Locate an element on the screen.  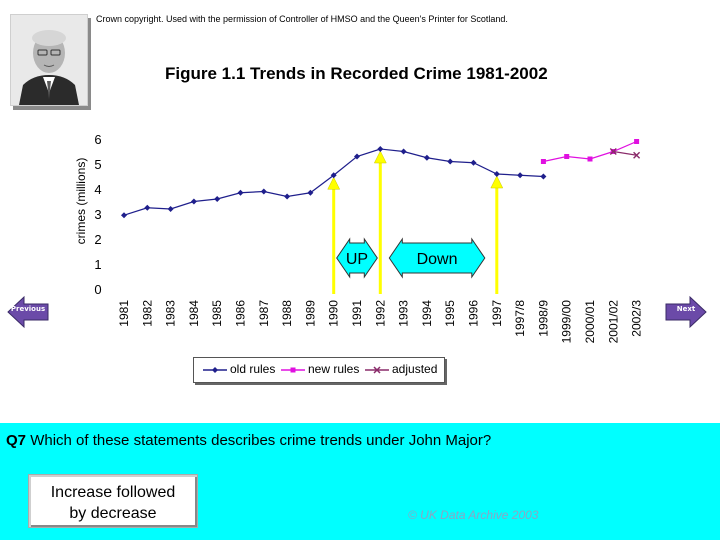
x-tick-label: 1991 is located at coordinates (357, 313).